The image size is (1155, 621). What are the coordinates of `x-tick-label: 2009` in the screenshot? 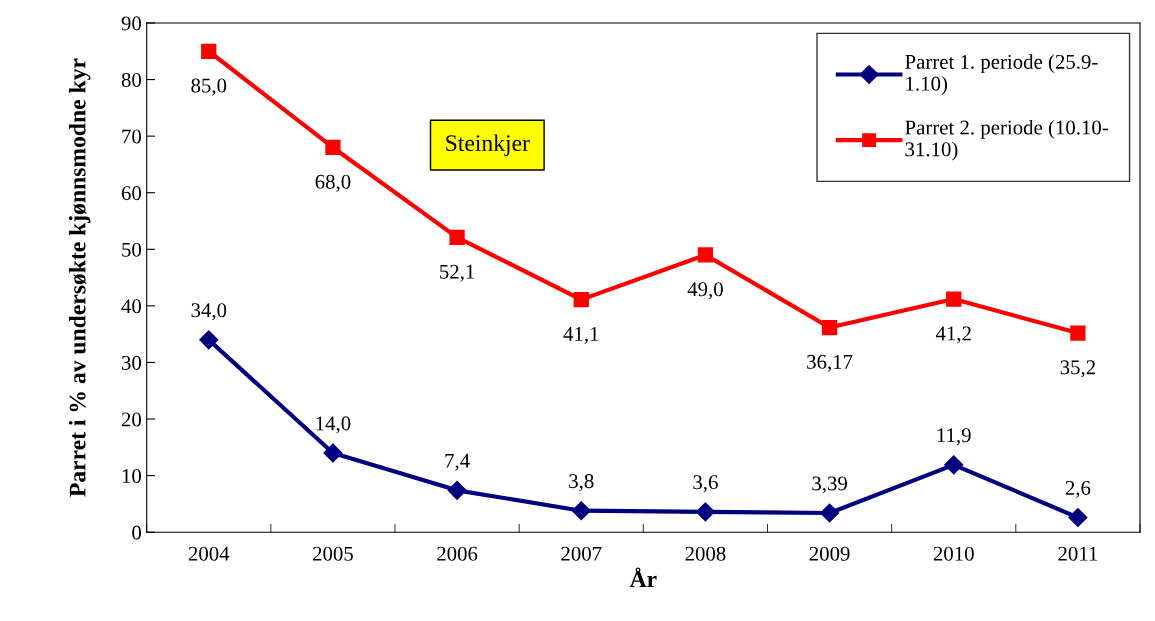 It's located at (829, 553).